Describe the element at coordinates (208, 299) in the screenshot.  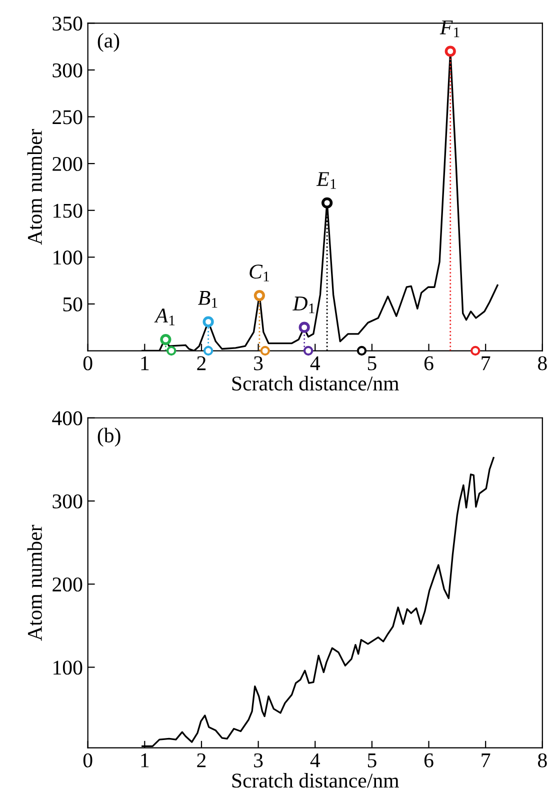
I see `annotation: B$_{1}$` at that location.